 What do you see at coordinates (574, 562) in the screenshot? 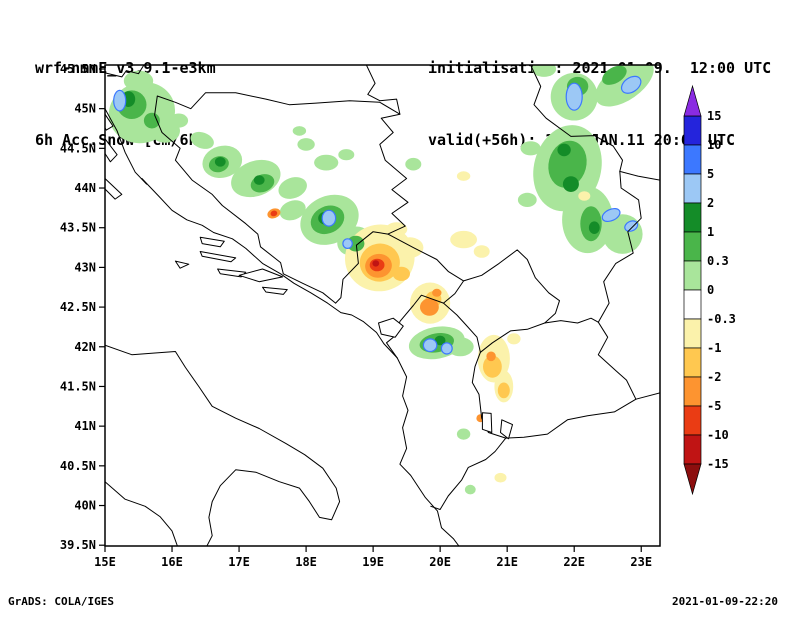
I see `x-tick-label: 22E` at bounding box center [574, 562].